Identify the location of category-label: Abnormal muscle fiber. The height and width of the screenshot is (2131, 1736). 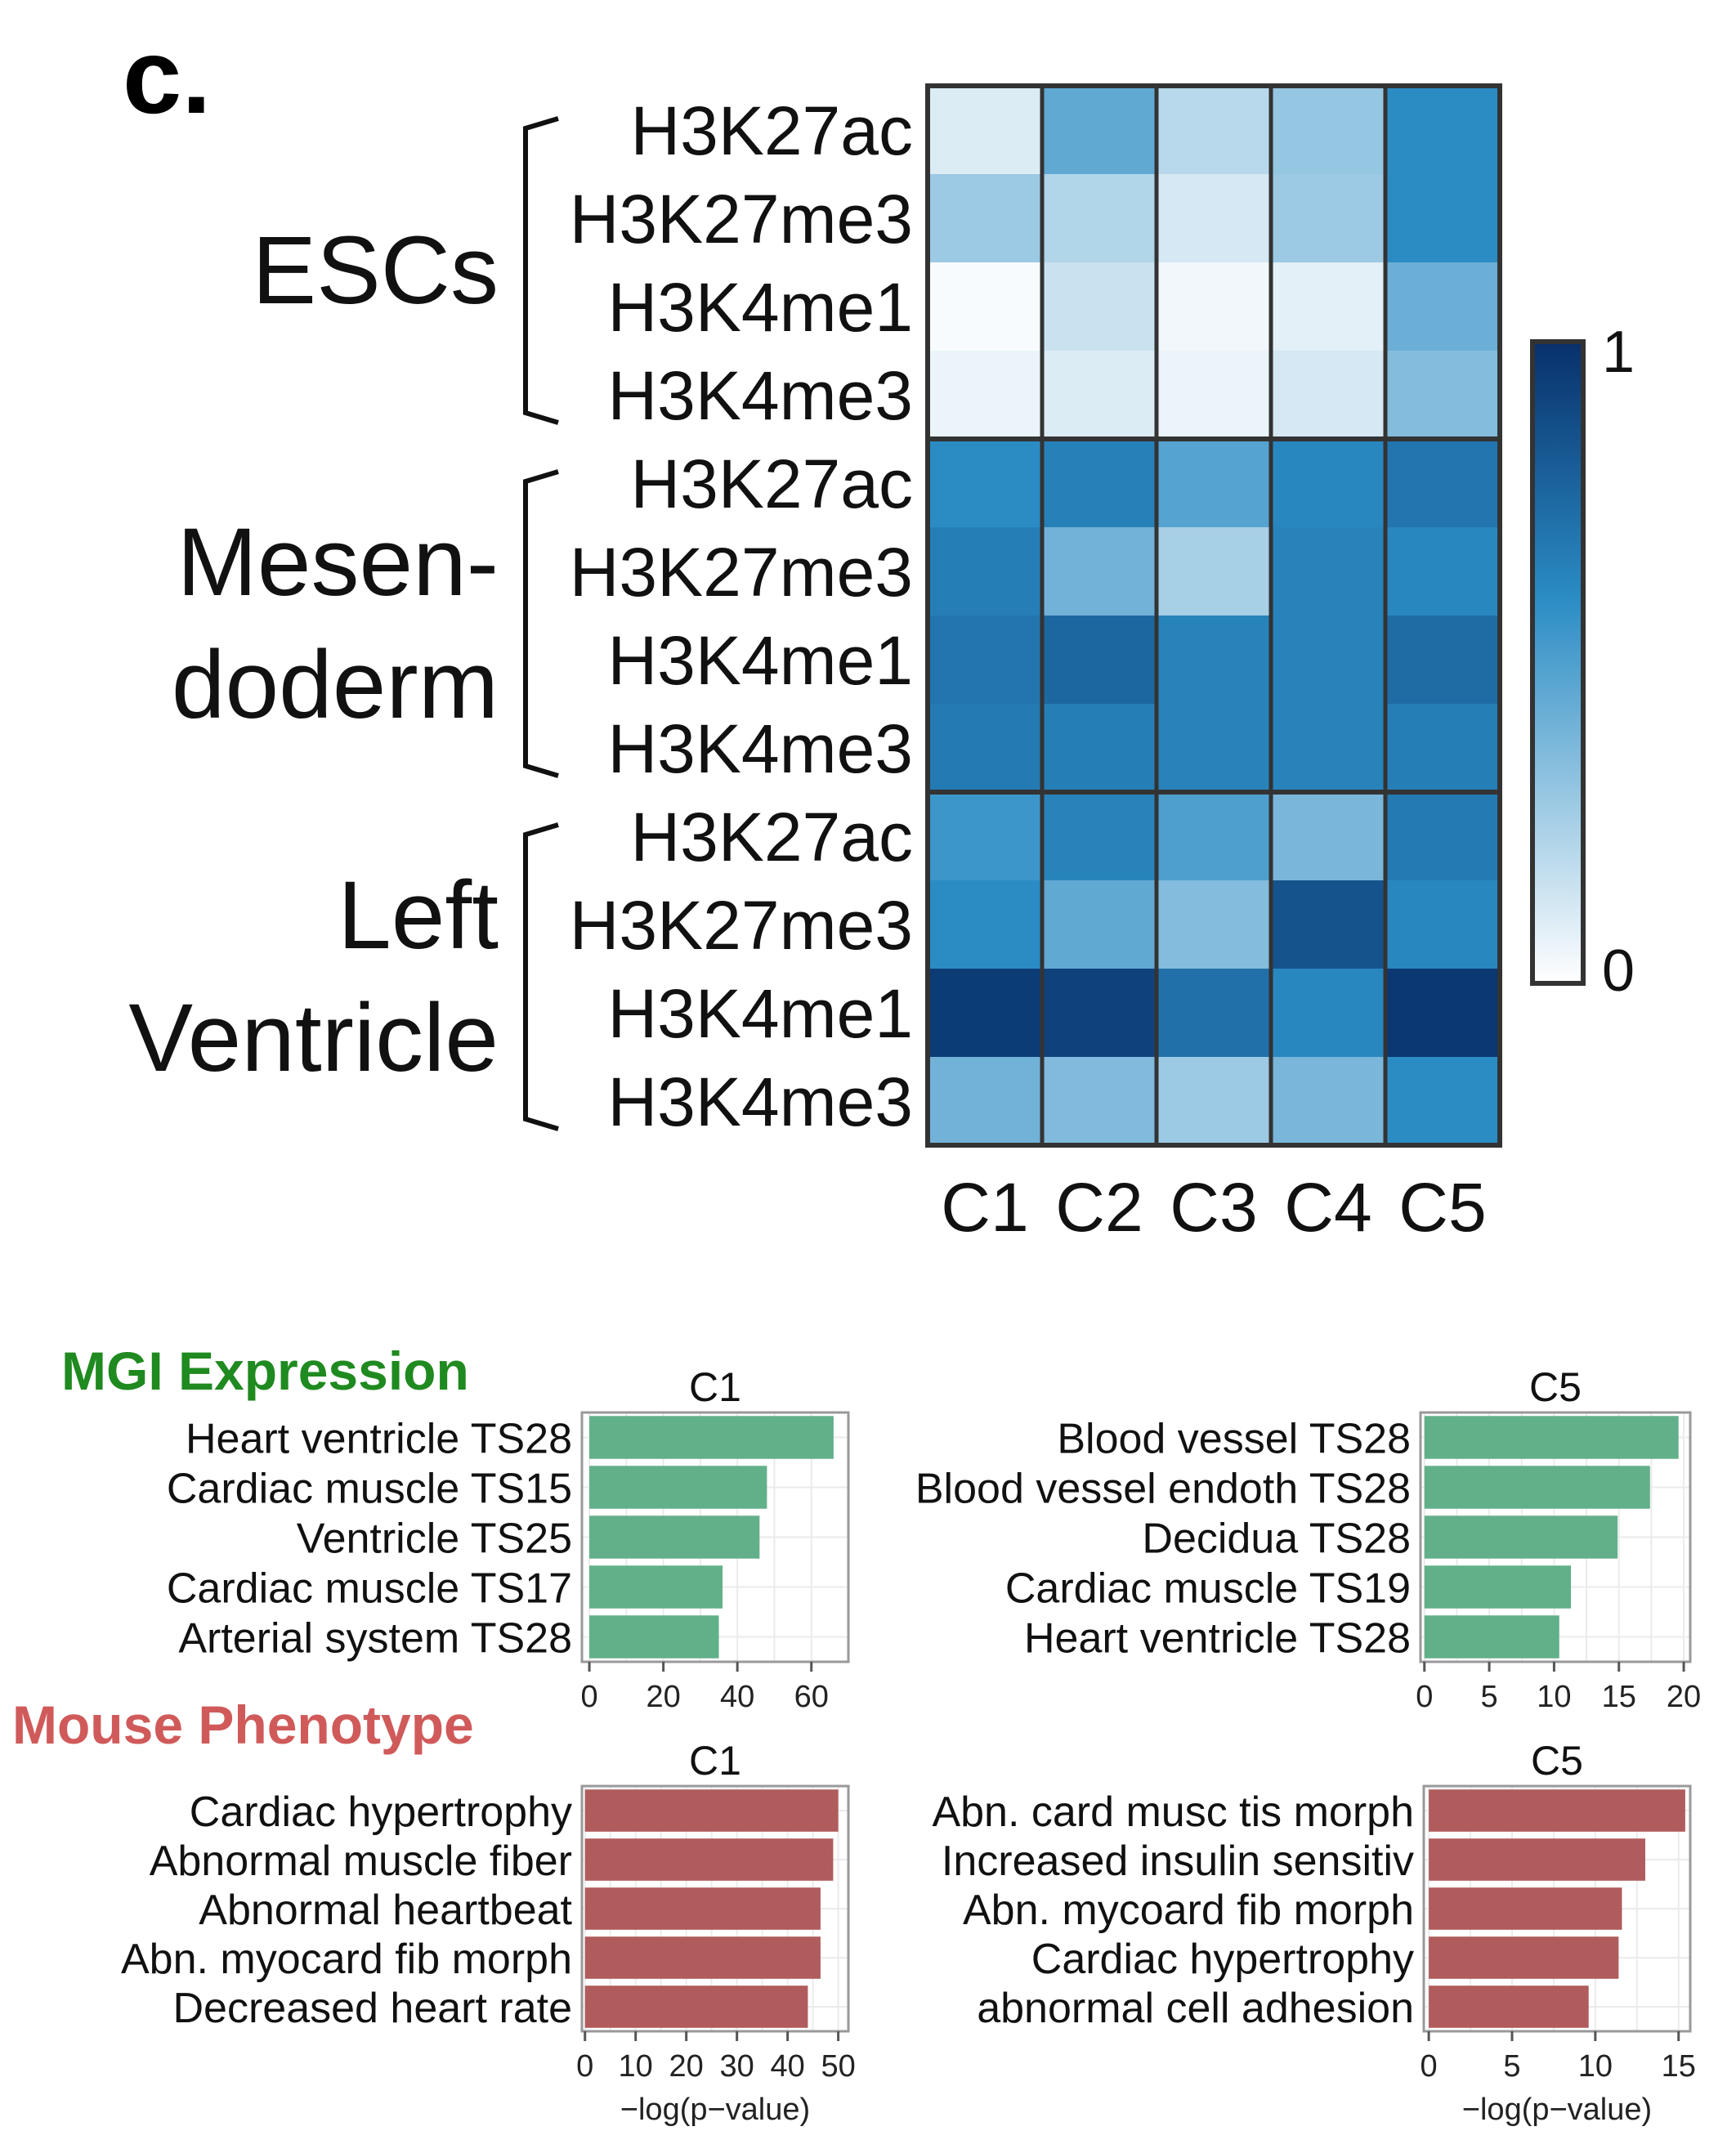
(361, 1862).